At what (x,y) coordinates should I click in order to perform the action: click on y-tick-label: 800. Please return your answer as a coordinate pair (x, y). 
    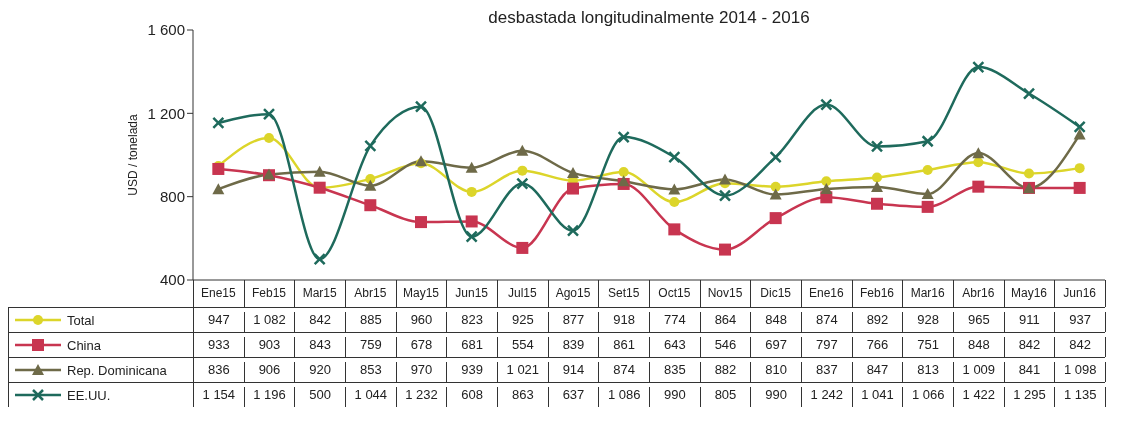
    Looking at the image, I should click on (172, 196).